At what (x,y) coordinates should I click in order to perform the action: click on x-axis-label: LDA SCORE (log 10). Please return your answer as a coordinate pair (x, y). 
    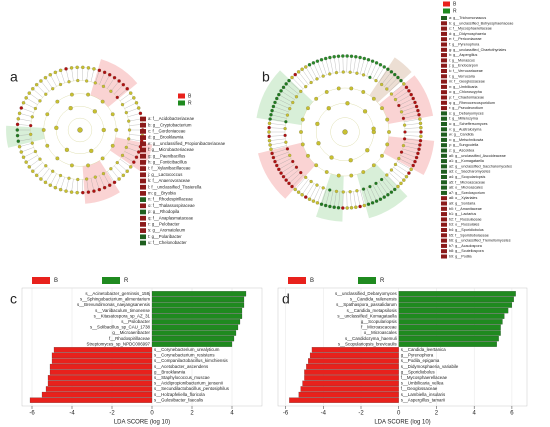
    Looking at the image, I should click on (142, 423).